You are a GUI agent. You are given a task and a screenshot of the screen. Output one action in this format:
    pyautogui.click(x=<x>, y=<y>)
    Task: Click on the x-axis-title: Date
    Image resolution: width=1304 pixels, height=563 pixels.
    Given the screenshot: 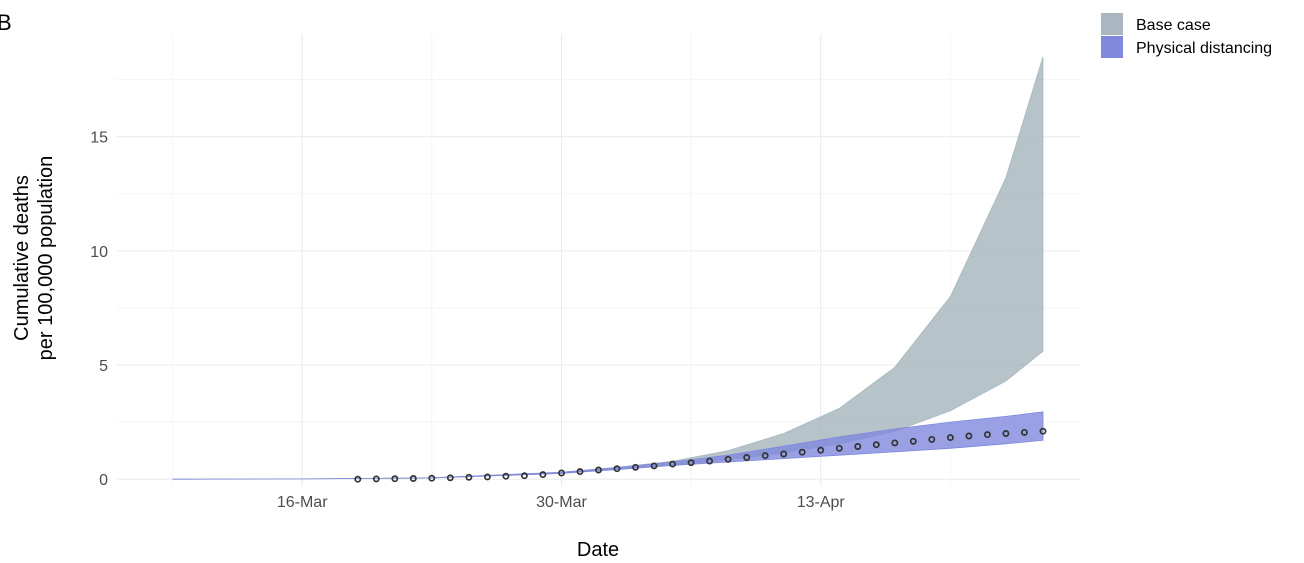 What is the action you would take?
    pyautogui.click(x=598, y=550)
    